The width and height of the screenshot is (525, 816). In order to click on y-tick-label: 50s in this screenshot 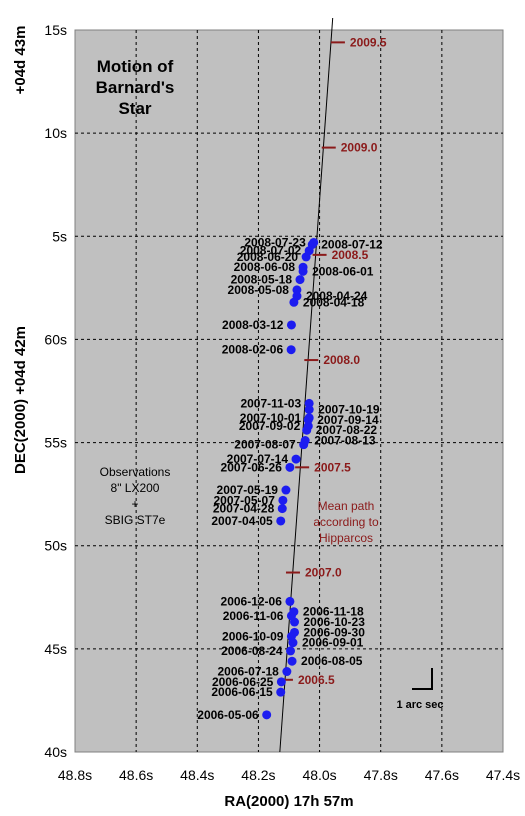, I will do `click(55, 546)`.